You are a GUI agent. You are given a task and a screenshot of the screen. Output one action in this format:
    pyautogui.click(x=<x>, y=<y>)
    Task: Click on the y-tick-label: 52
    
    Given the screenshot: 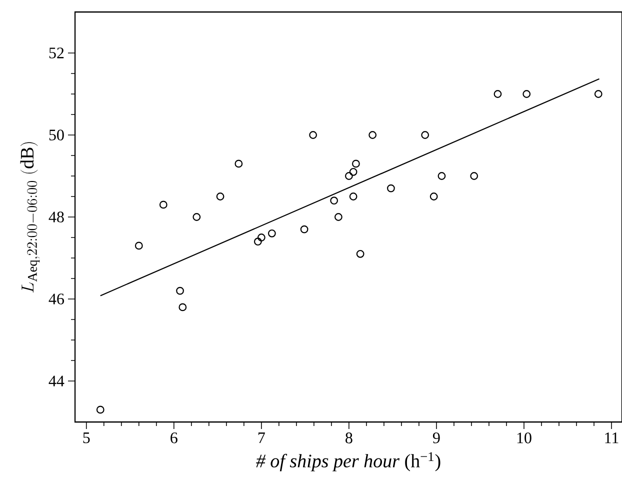 What is the action you would take?
    pyautogui.click(x=56, y=53)
    